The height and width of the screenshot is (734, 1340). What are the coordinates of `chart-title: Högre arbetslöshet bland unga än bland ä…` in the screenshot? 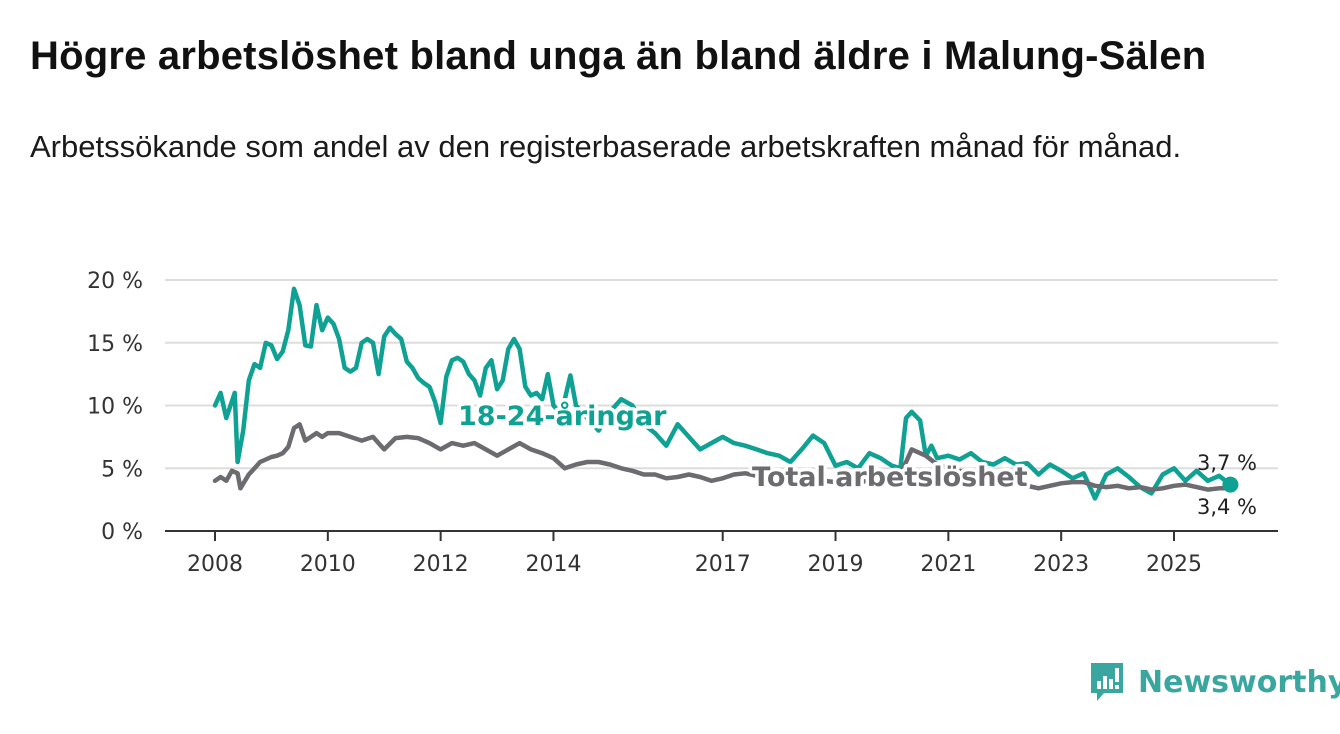 It's located at (618, 56).